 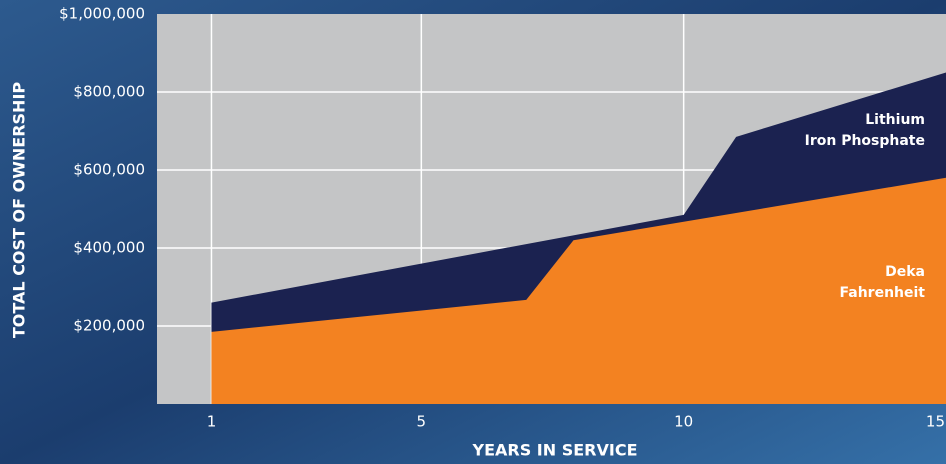 What do you see at coordinates (683, 422) in the screenshot?
I see `x-tick-label: 10` at bounding box center [683, 422].